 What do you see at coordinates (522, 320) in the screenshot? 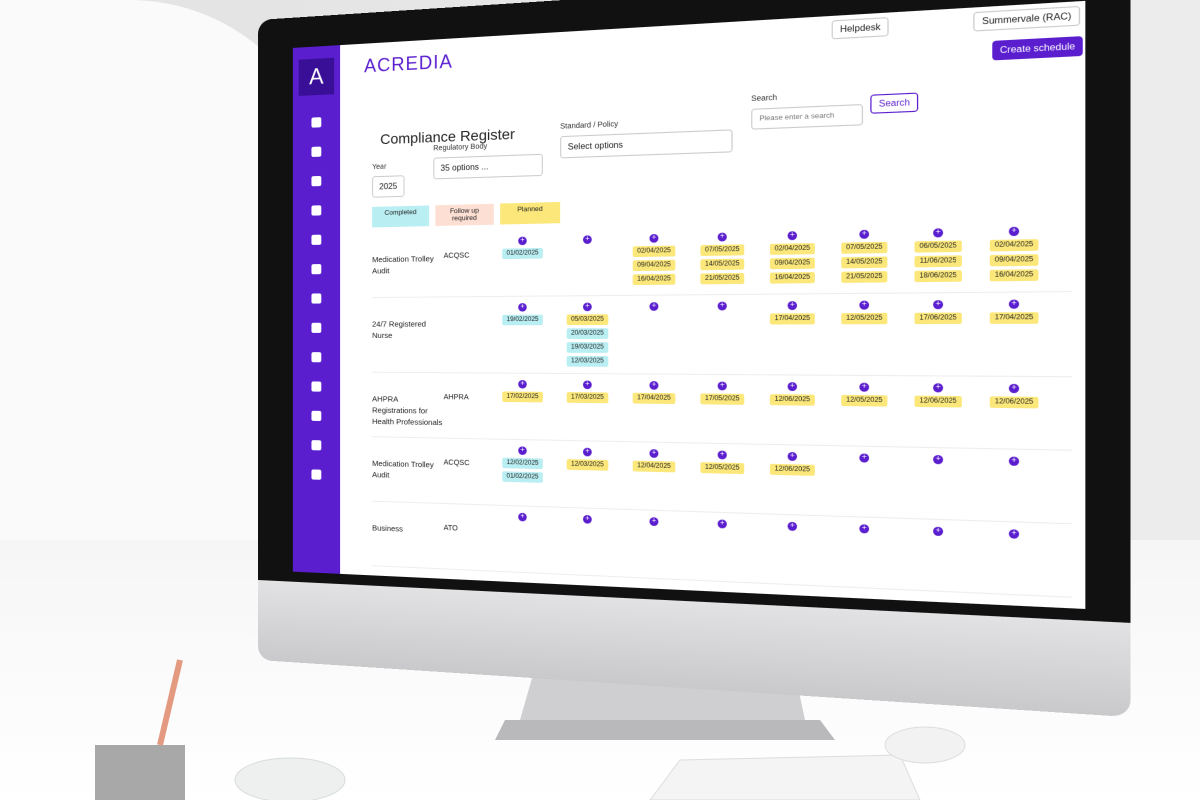
I see `date-chip: 19/02/2025` at bounding box center [522, 320].